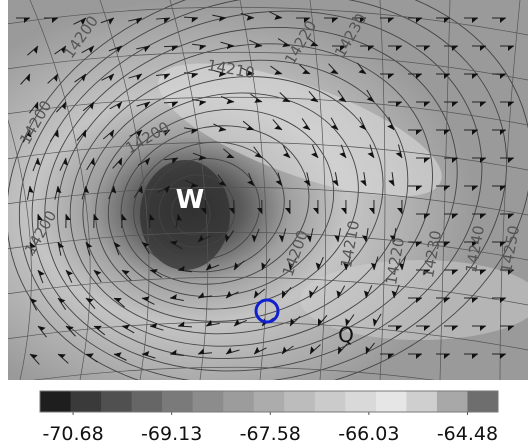  Describe the element at coordinates (117, 401) in the screenshot. I see `colorbar-swatch` at that location.